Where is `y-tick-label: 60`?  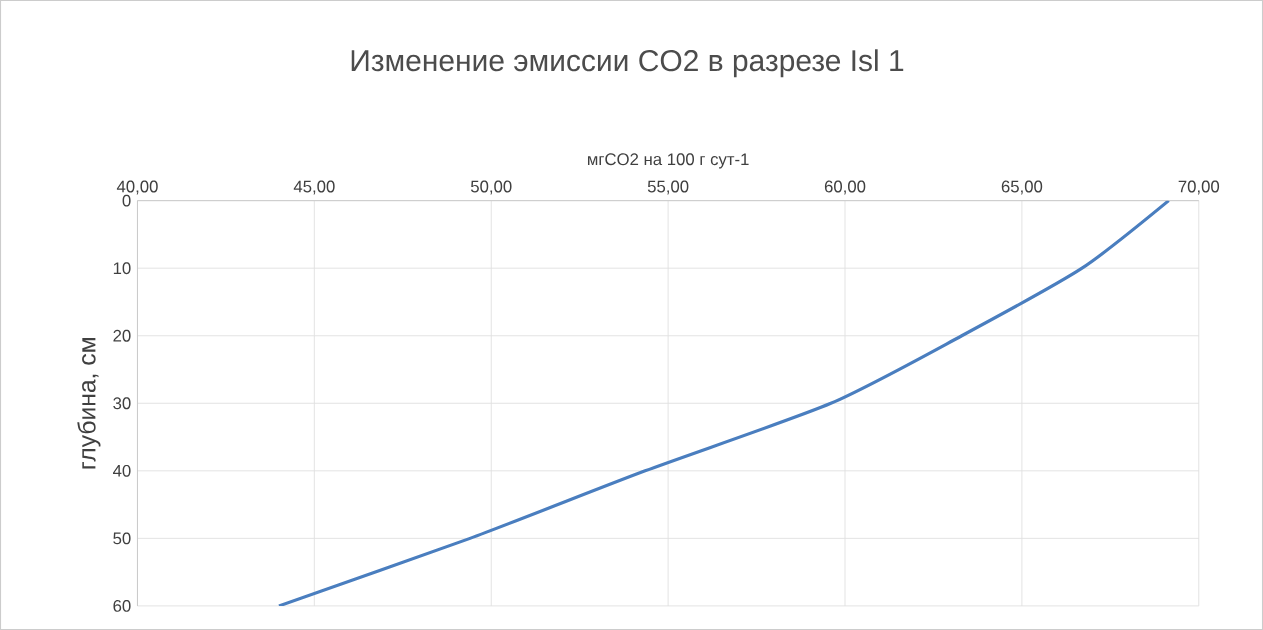
y-tick-label: 60 is located at coordinates (122, 605).